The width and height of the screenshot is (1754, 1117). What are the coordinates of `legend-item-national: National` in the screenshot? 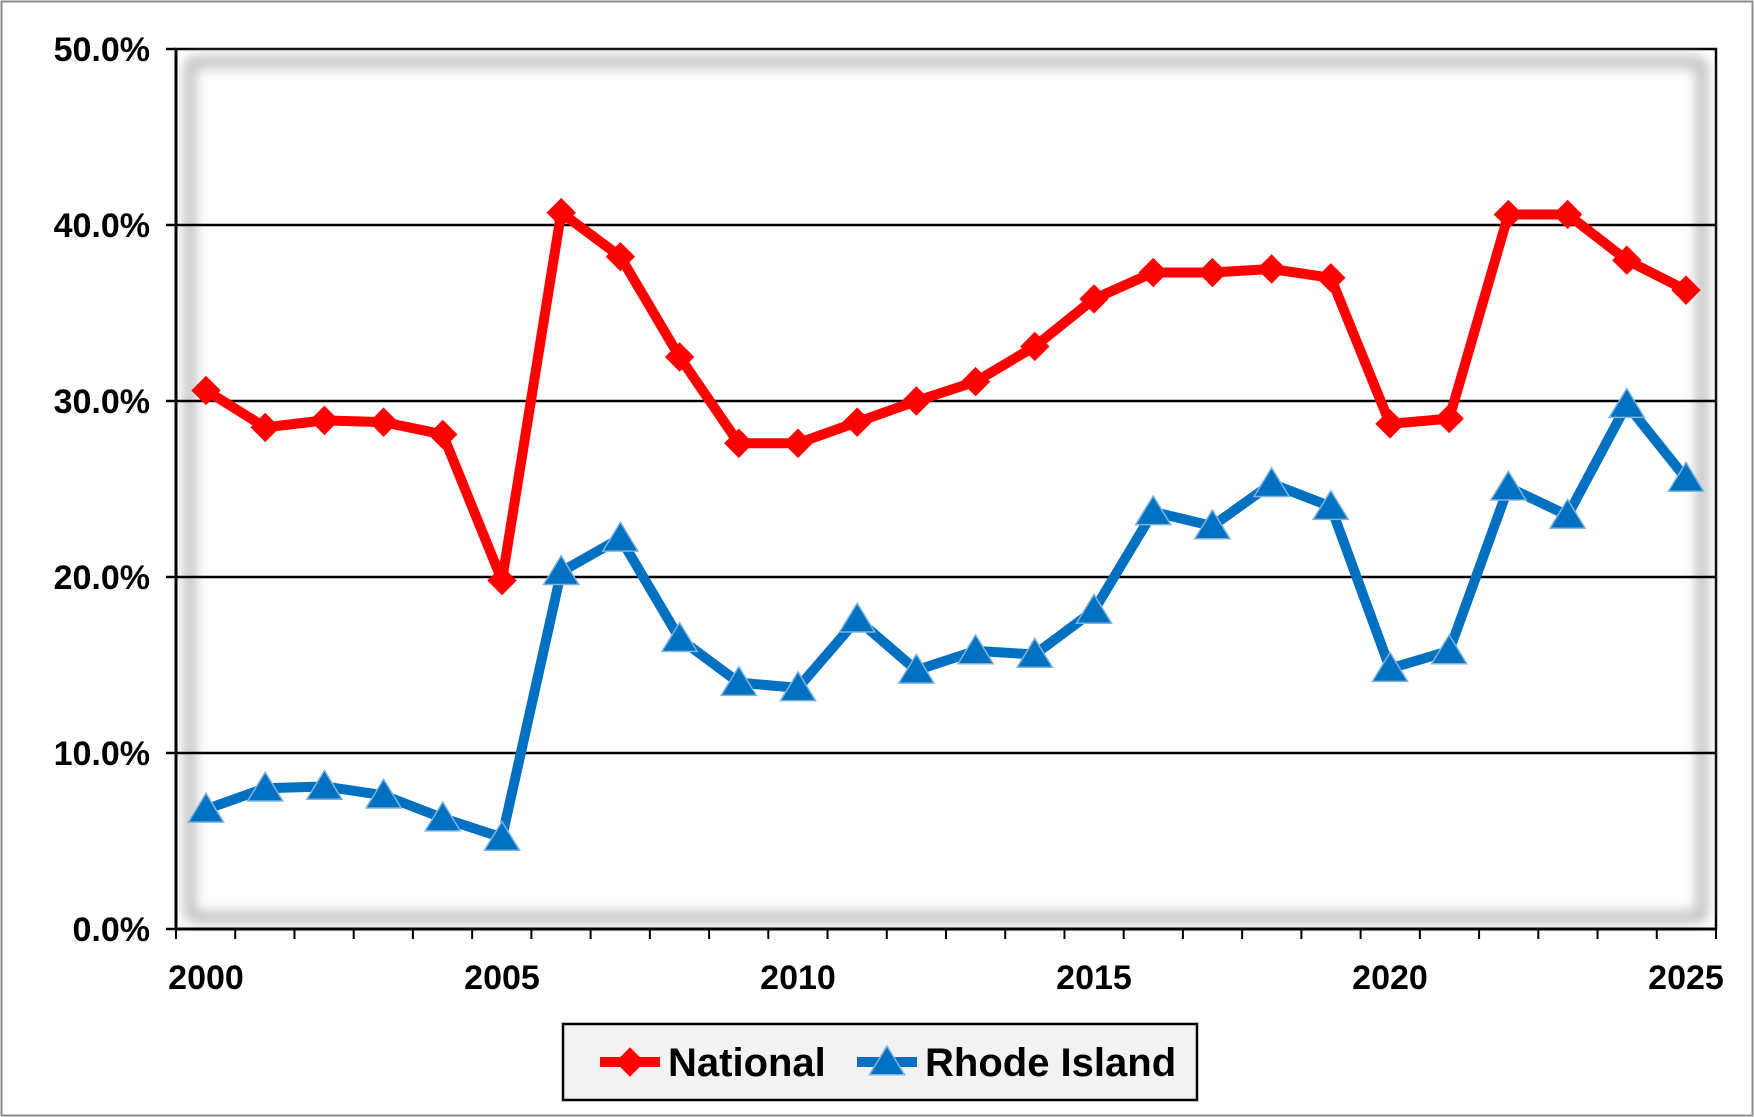 It's located at (713, 1063).